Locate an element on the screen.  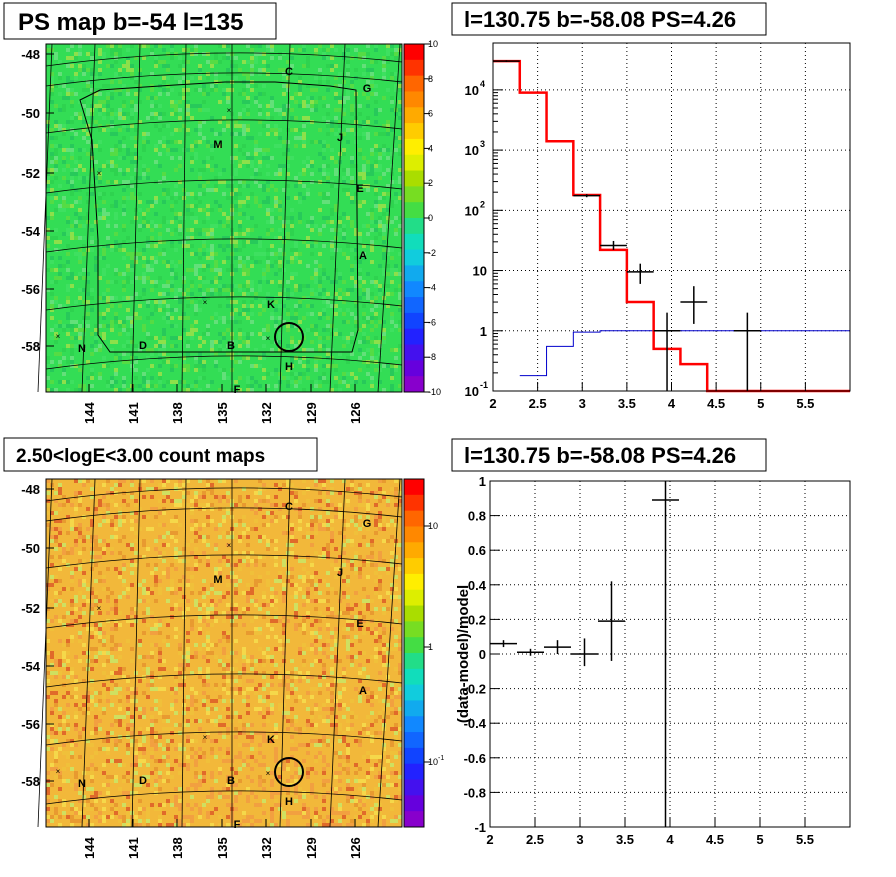
colorbar-swatch is located at coordinates (414, 179).